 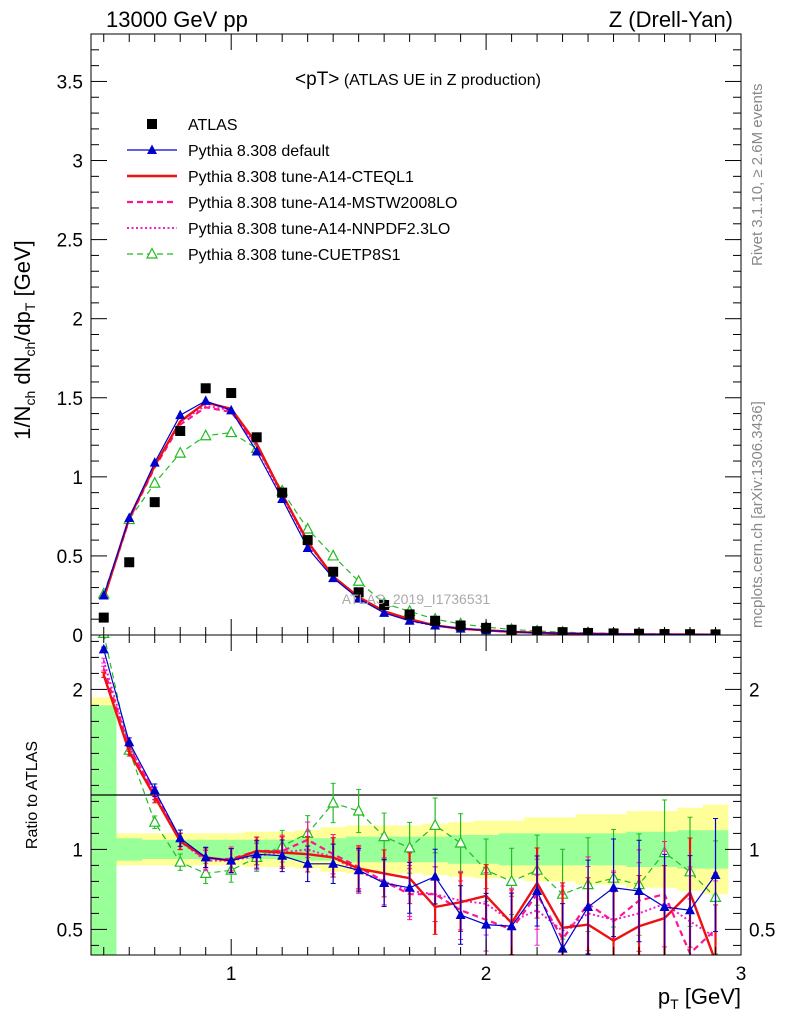 I want to click on mcplots-label: mcplots.cern.ch [arXiv:1306.3436], so click(x=757, y=514).